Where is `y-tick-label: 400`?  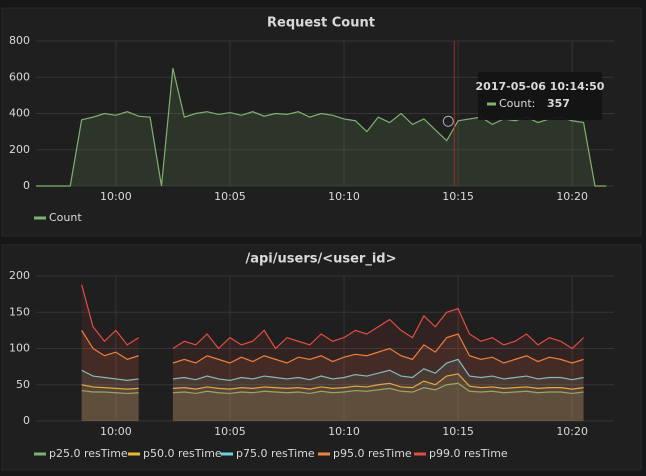
y-tick-label: 400 is located at coordinates (19, 113).